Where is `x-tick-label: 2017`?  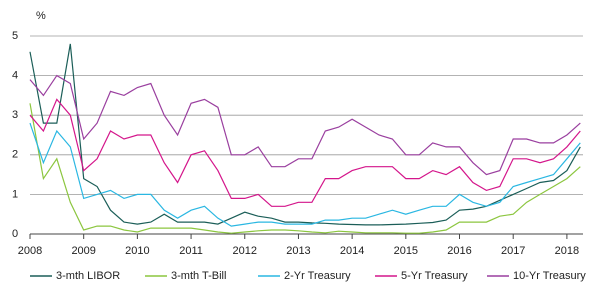 x-tick-label: 2017 is located at coordinates (513, 251).